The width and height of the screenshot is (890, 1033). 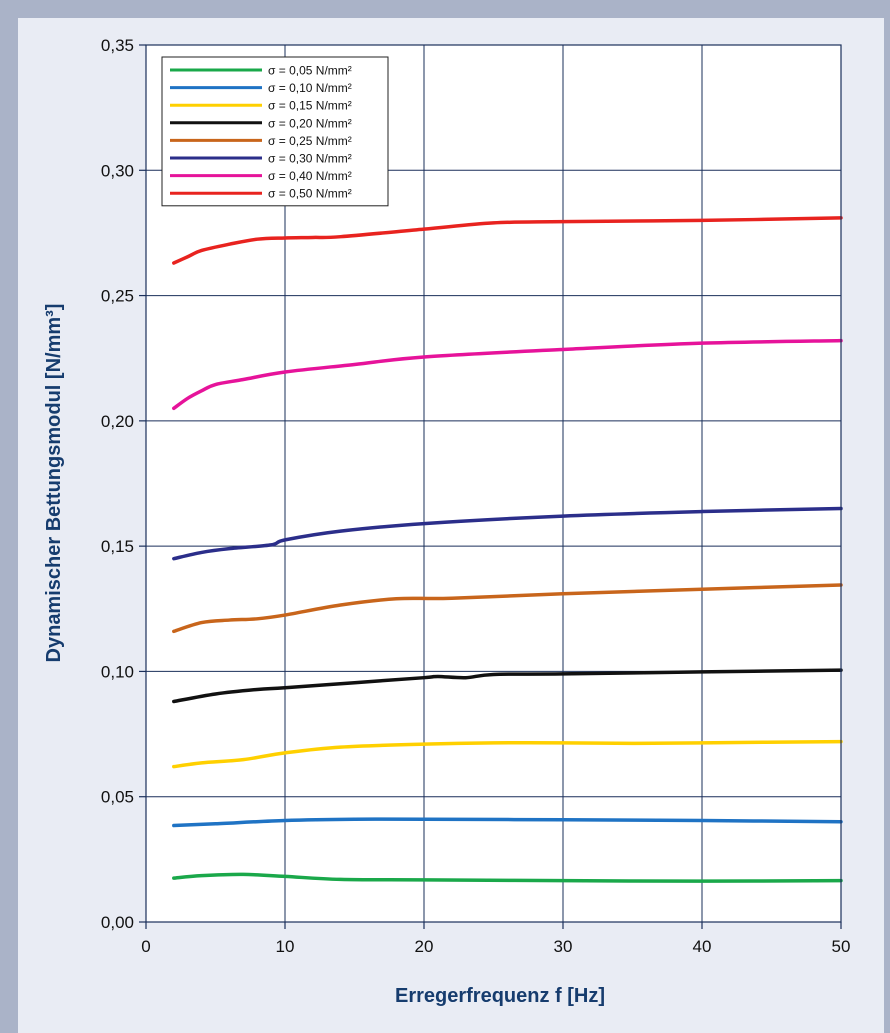 I want to click on x-tick-label: 0, so click(x=145, y=946).